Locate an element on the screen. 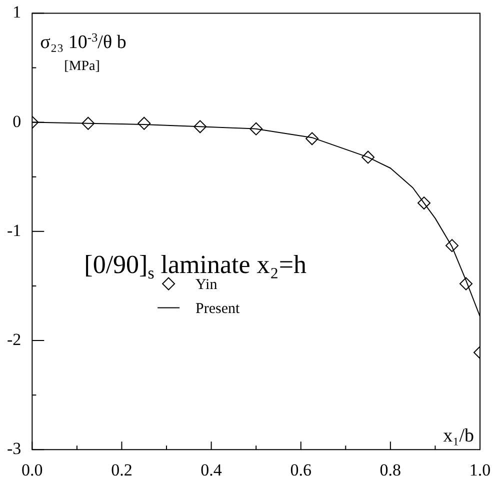 Image resolution: width=500 pixels, height=488 pixels. x-axis-title: x₁/b is located at coordinates (458, 436).